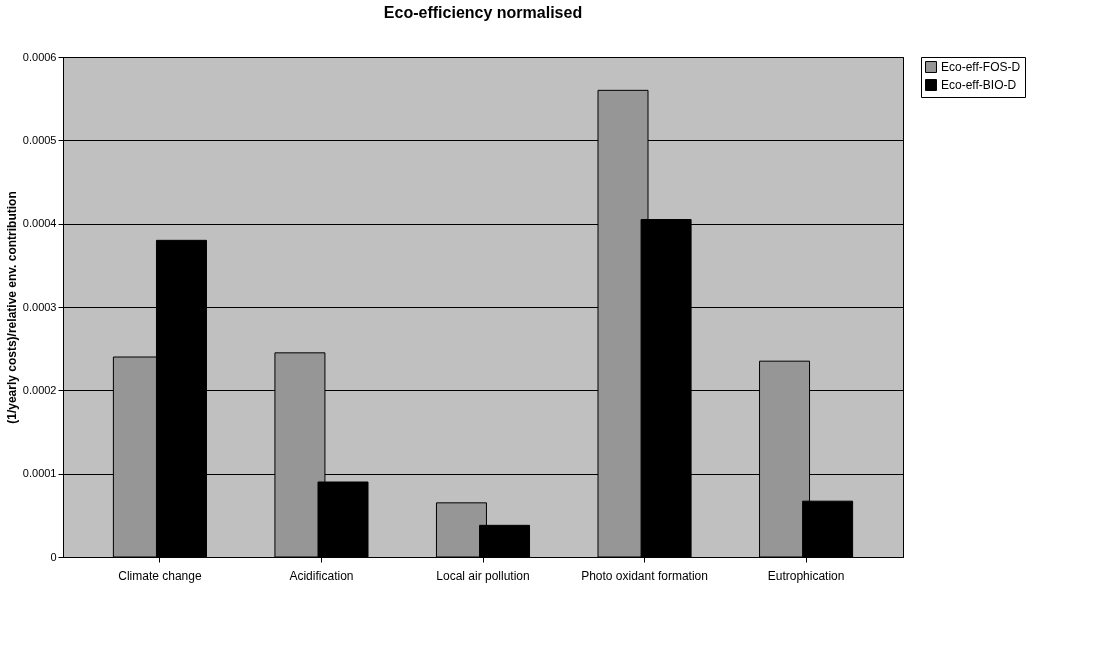 Image resolution: width=1109 pixels, height=645 pixels. Describe the element at coordinates (483, 575) in the screenshot. I see `x-tick-label: Local air pollution` at that location.